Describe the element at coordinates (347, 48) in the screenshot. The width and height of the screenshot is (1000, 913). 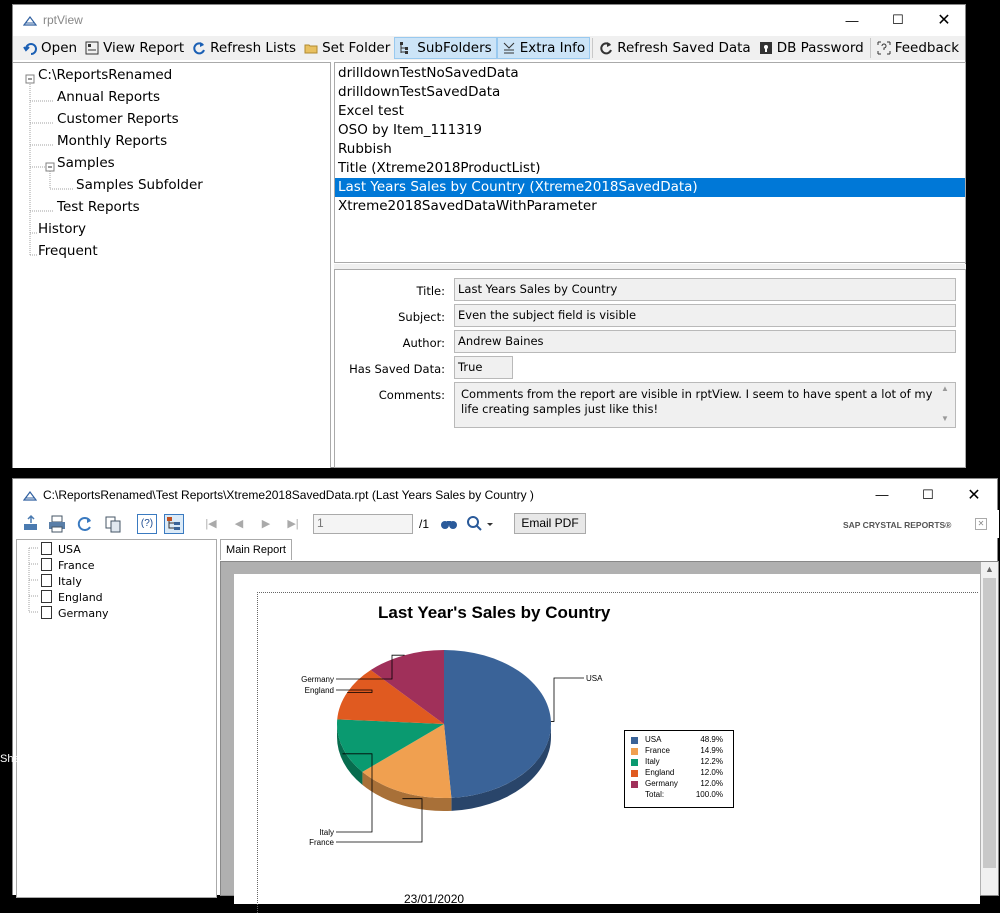
I see `set-folder-button: Set Folder` at that location.